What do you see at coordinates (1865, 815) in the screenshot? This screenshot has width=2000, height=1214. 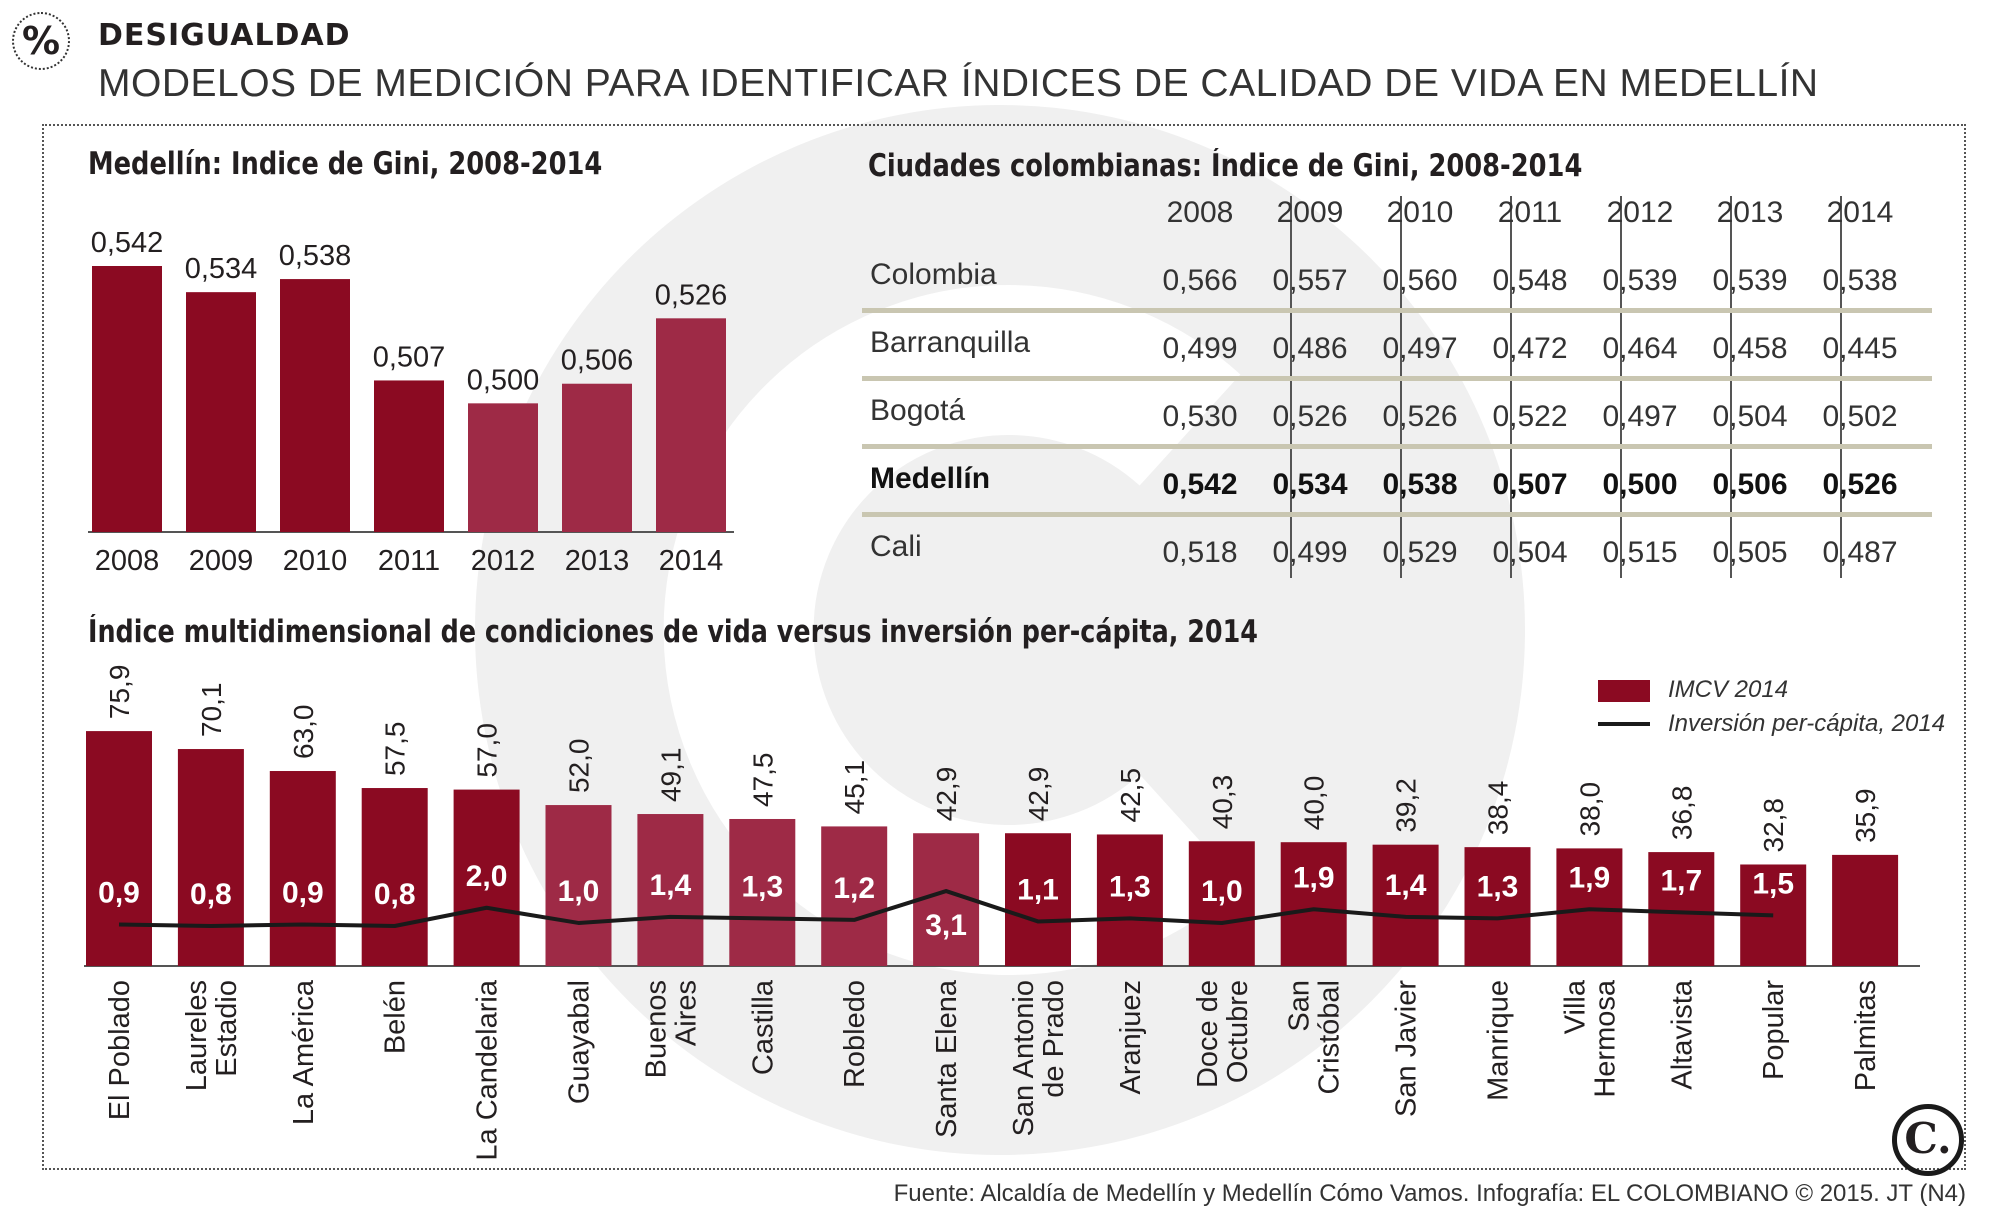 I see `imcv-value-label: 35,9` at bounding box center [1865, 815].